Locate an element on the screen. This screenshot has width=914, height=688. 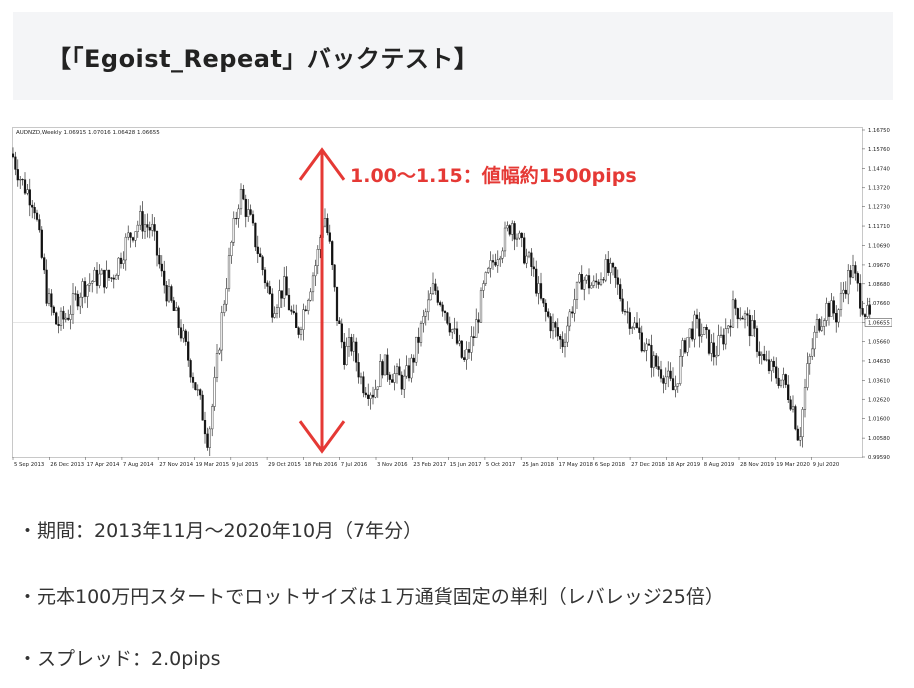
y-tick-label: 1.09670 is located at coordinates (879, 266).